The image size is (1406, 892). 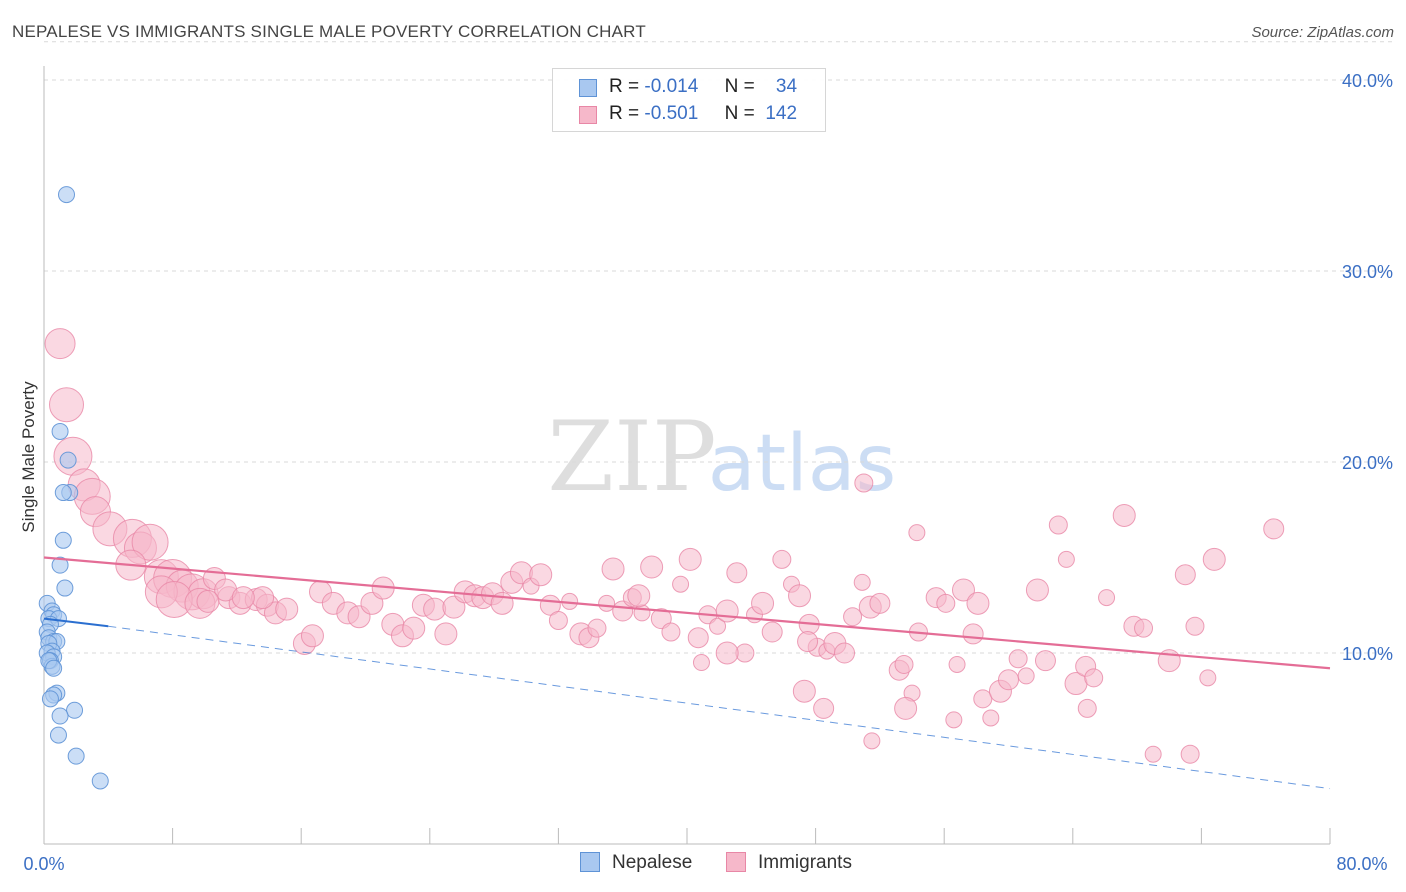 I want to click on nepalese-swatch, so click(x=588, y=88).